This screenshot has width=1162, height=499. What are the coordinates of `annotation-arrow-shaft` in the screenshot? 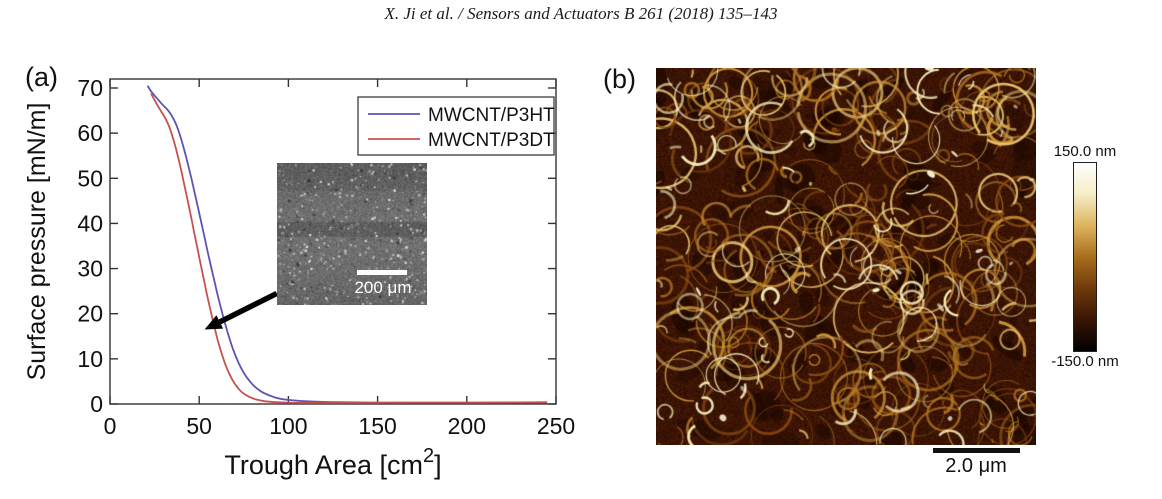 It's located at (248, 307).